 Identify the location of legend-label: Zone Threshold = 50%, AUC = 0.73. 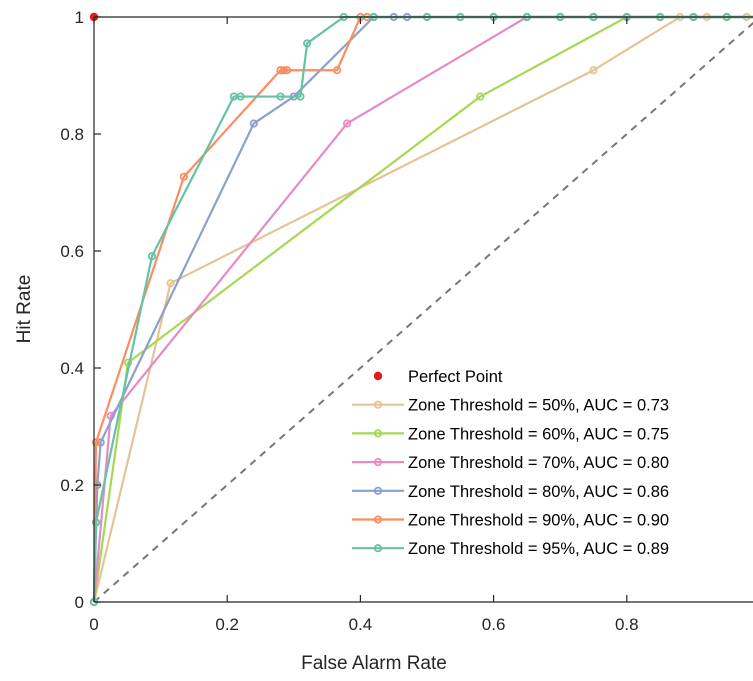
(538, 406).